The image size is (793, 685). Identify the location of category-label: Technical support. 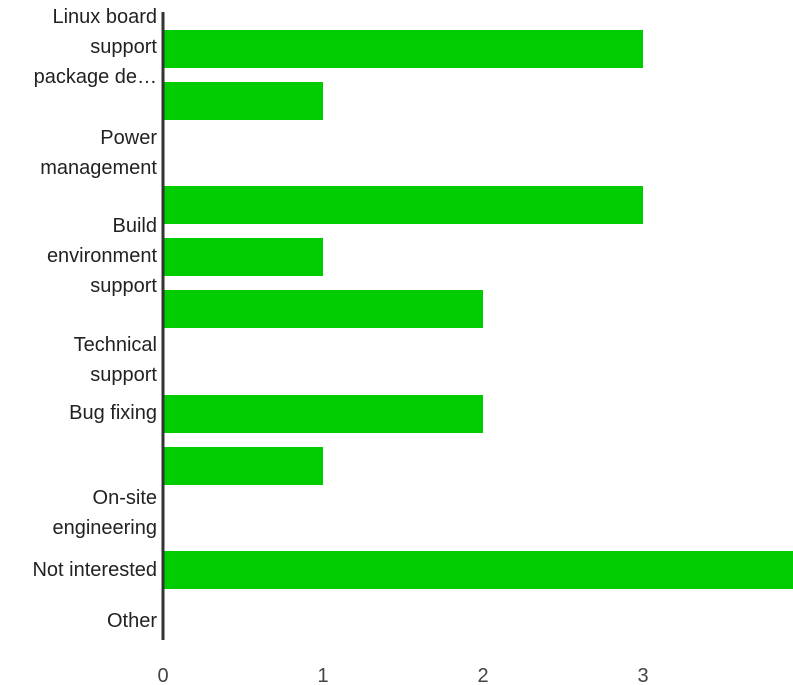
(115, 360).